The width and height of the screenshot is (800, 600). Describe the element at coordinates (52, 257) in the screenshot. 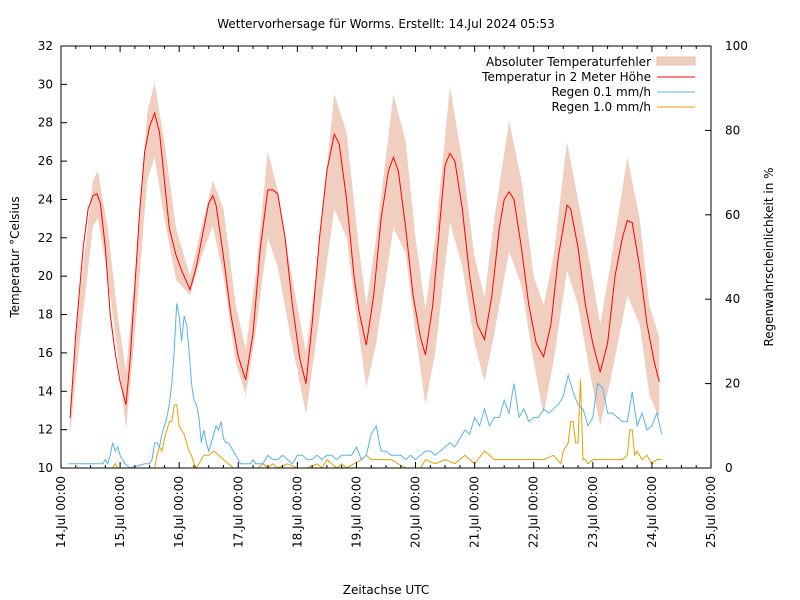

I see `y-axis-left: 10 12 14 16 18 20 22 24 26 28 30 32` at that location.